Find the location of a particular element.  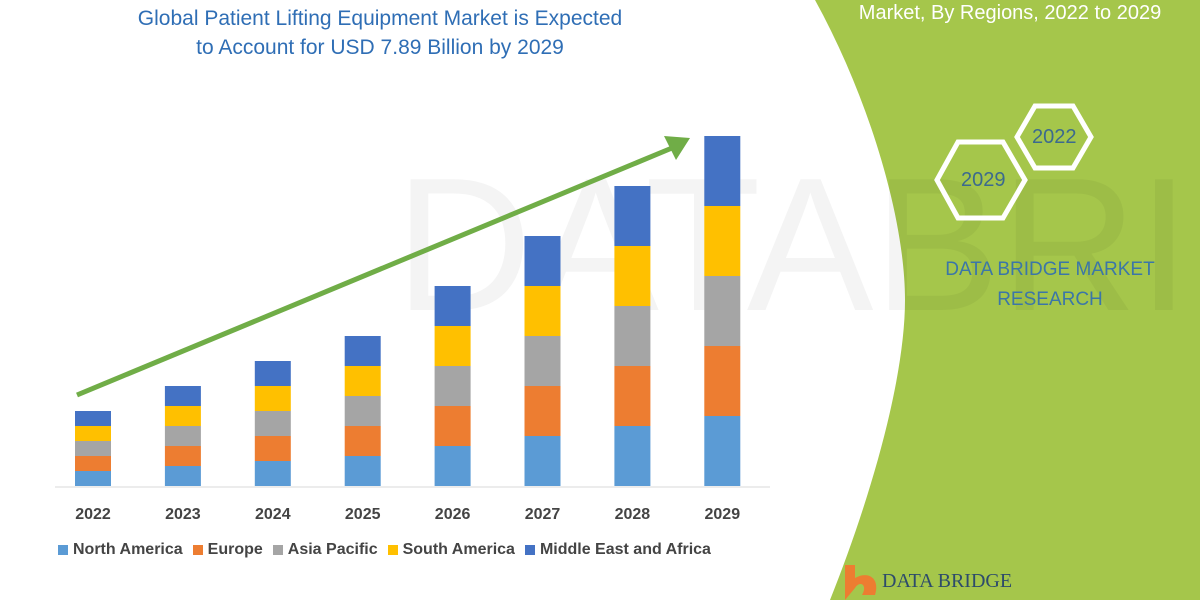

bar-segment-asia-pacific-2025 is located at coordinates (362, 411).